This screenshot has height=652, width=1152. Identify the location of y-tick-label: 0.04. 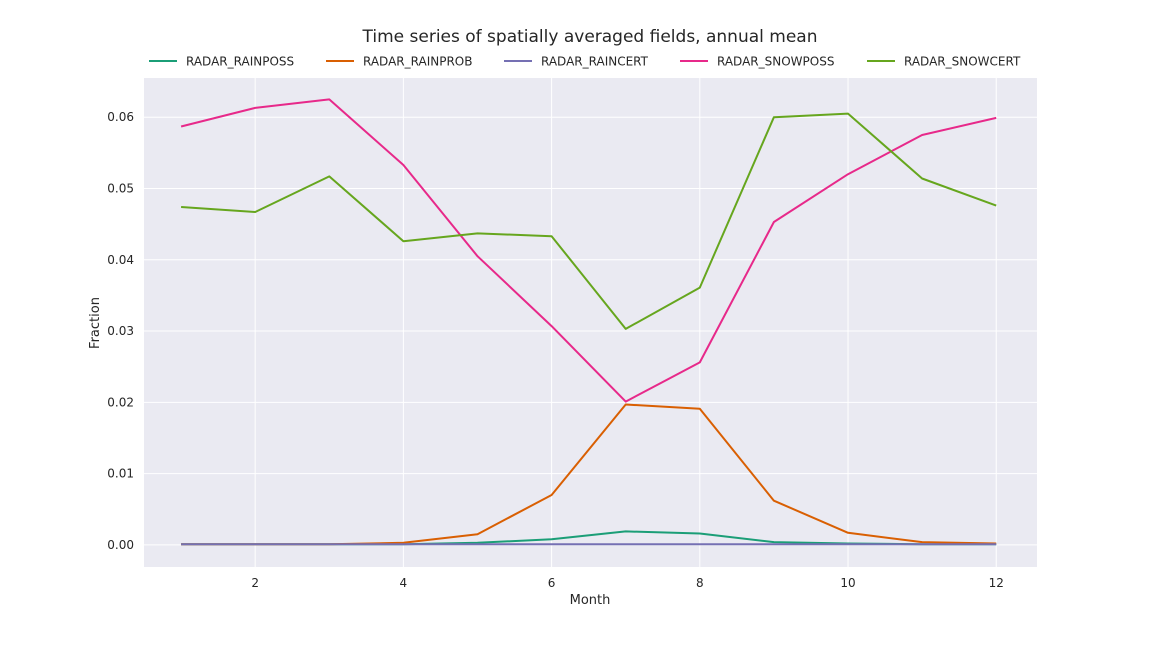
(120, 260).